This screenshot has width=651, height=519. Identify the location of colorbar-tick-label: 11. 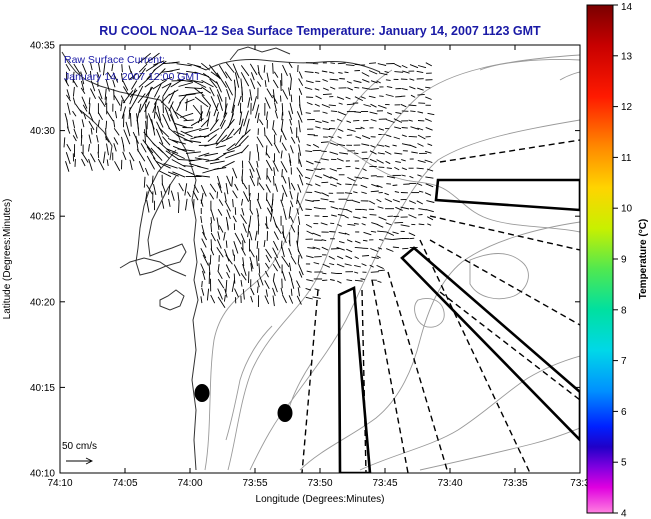
(626, 158).